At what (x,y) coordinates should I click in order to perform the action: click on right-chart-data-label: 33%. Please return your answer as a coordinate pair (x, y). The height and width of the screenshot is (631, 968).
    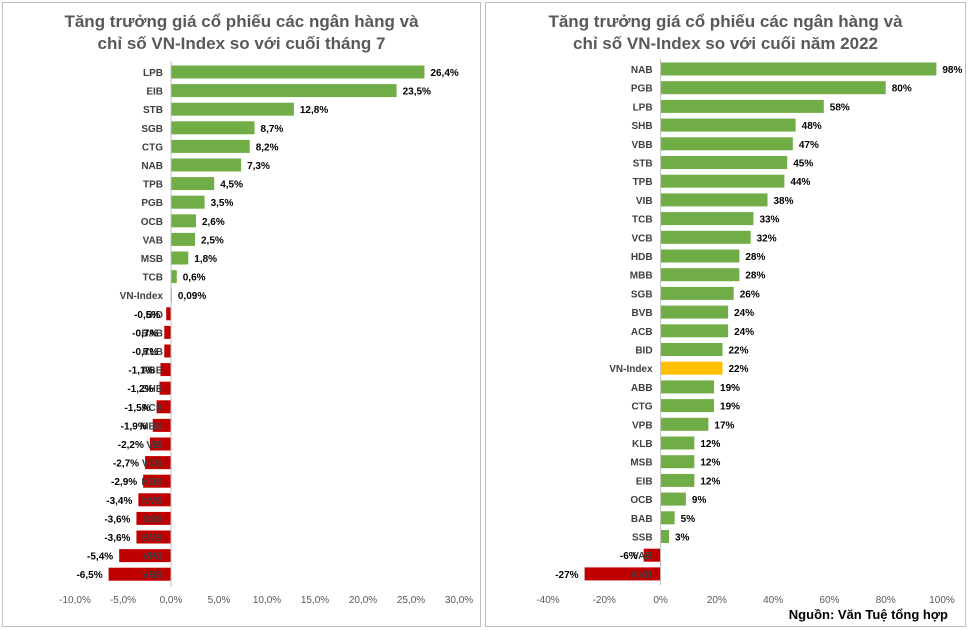
    Looking at the image, I should click on (769, 220).